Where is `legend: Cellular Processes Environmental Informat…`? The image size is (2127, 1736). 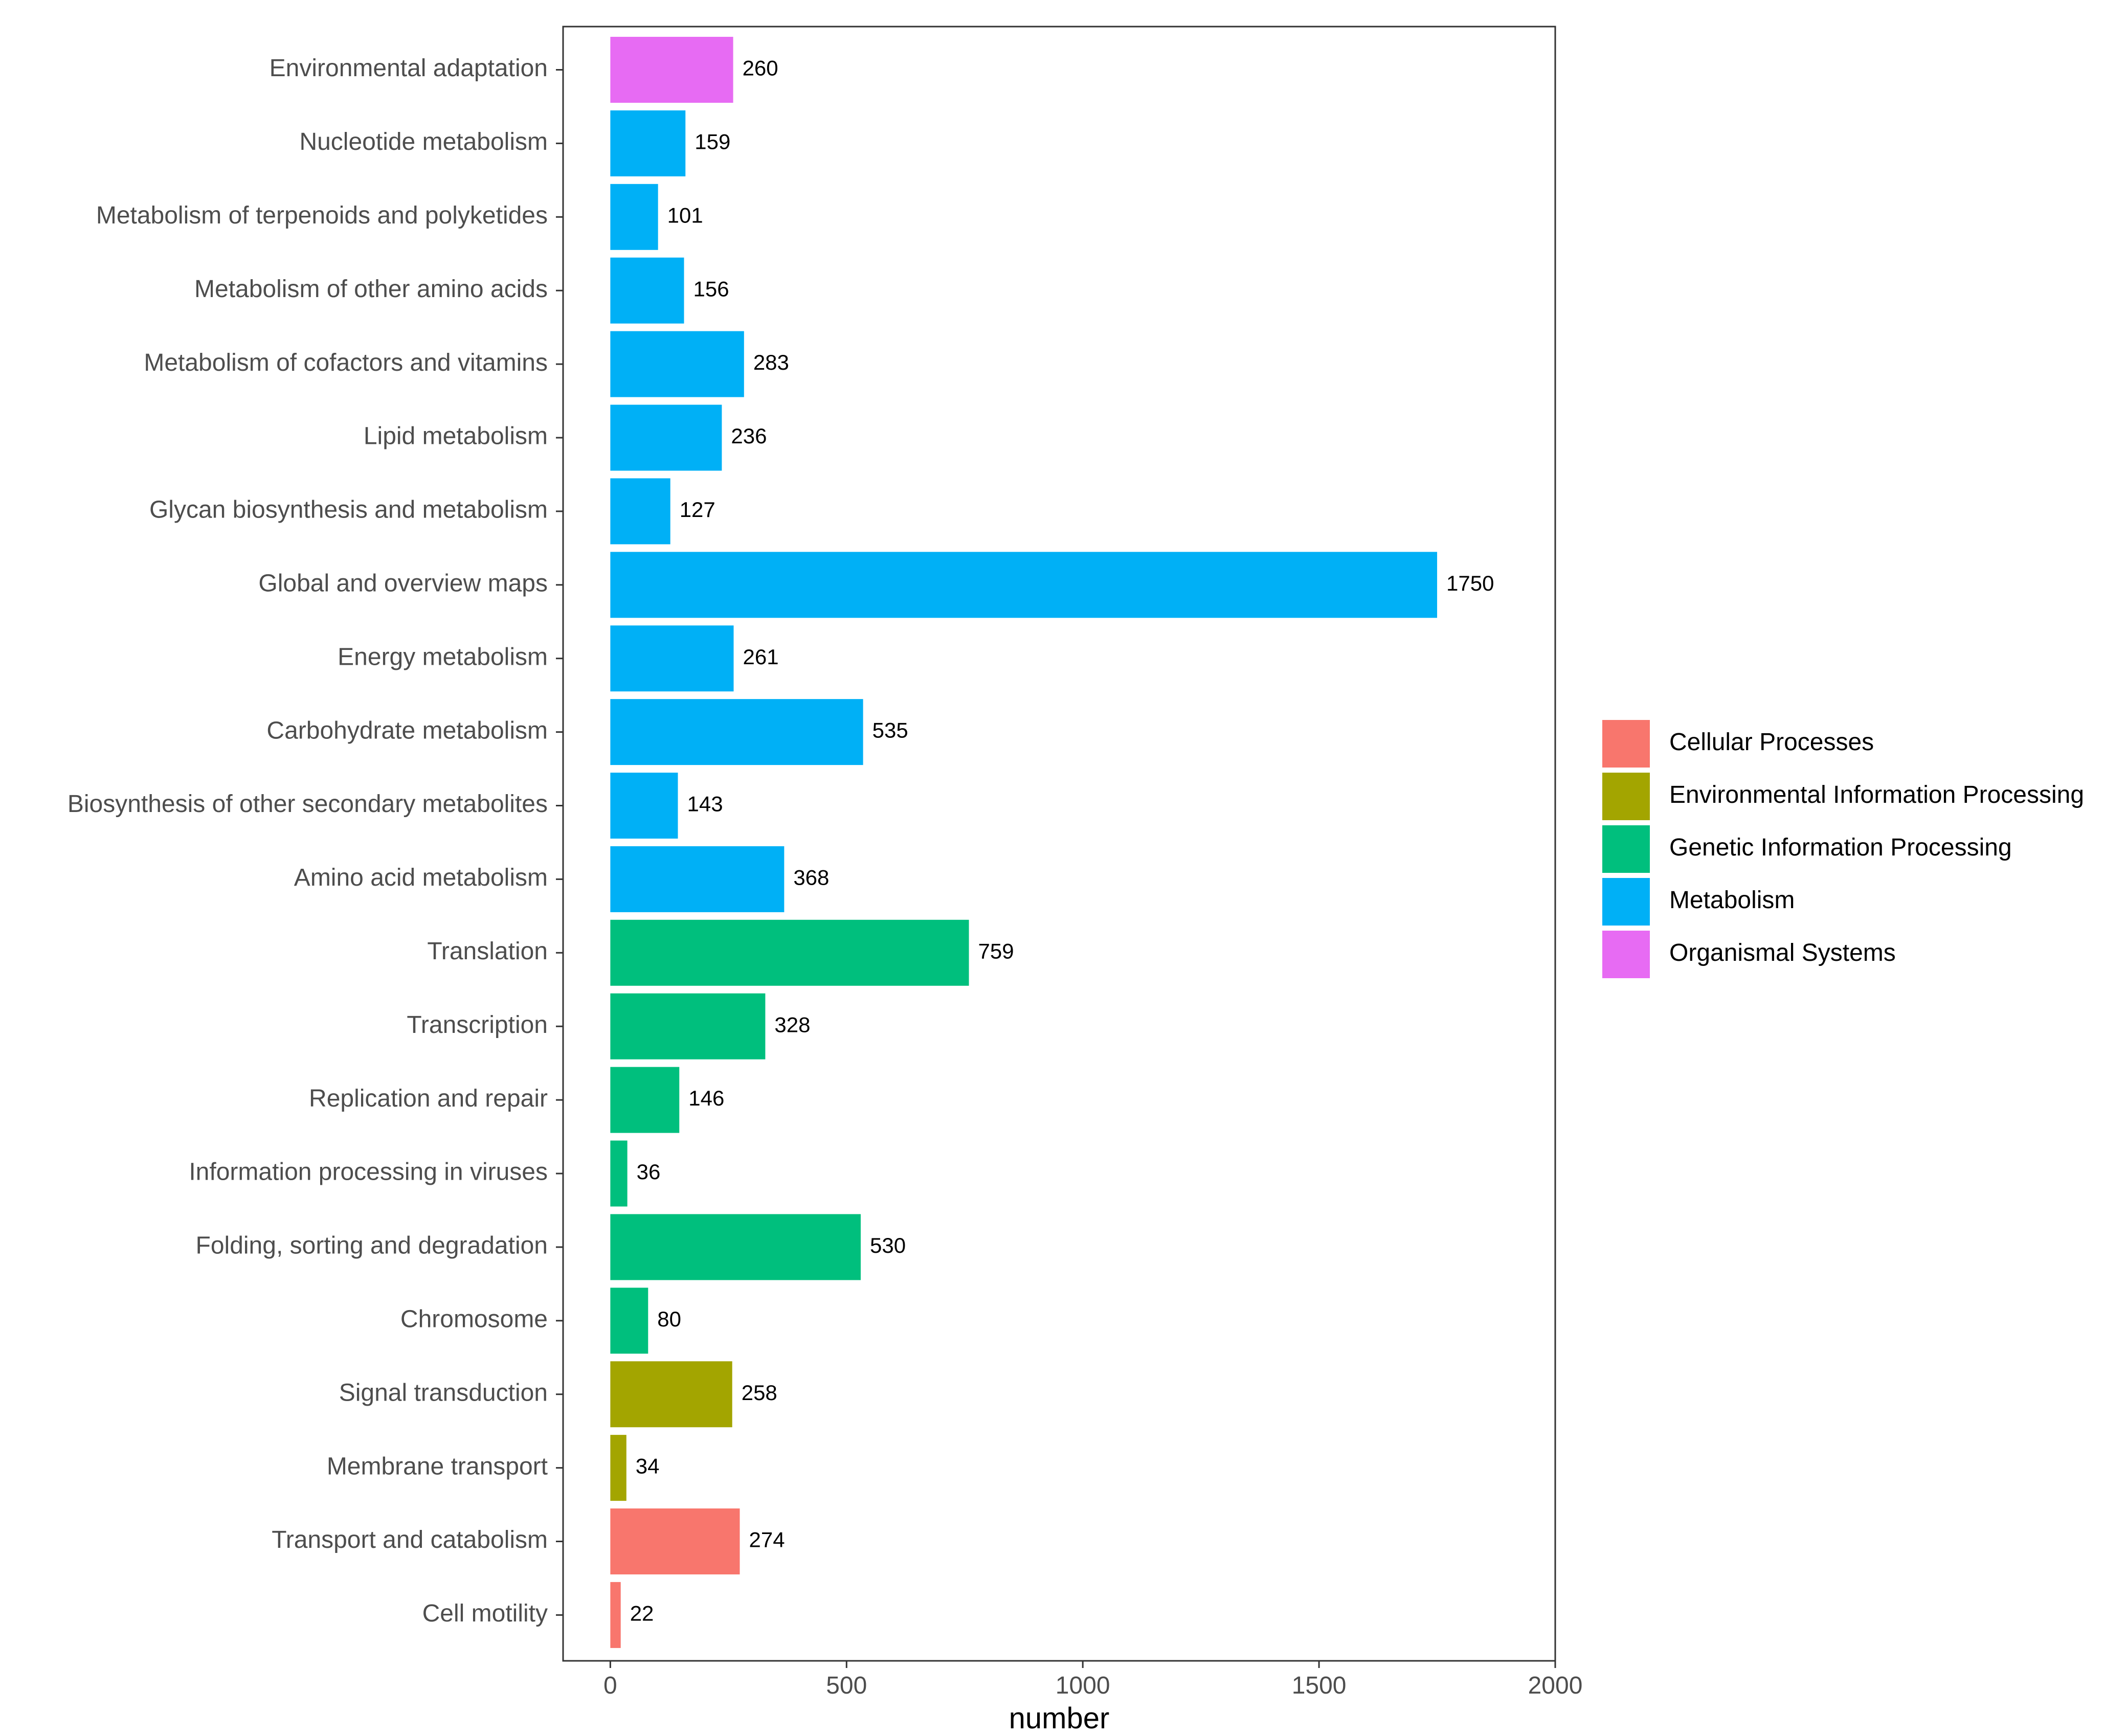 legend: Cellular Processes Environmental Informat… is located at coordinates (1843, 849).